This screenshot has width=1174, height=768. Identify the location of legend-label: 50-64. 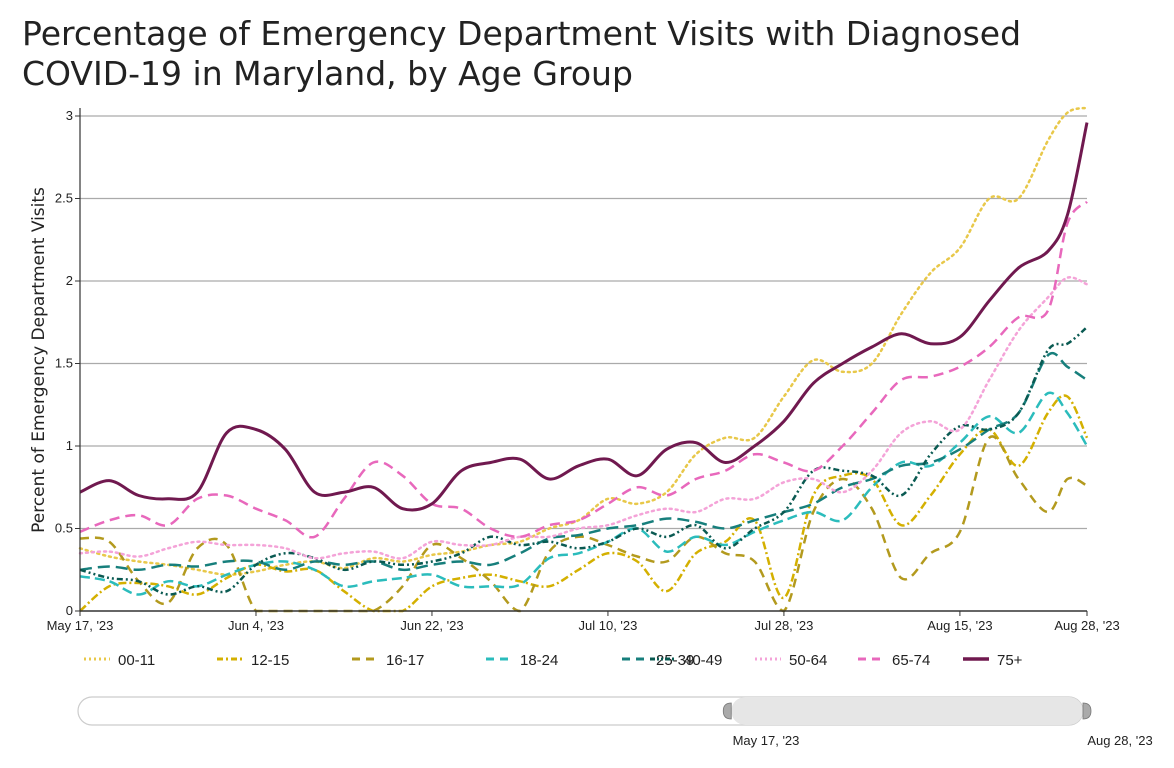
(808, 660).